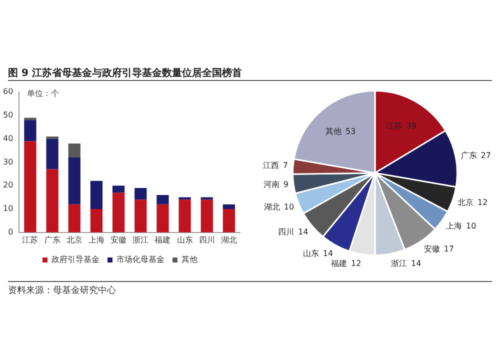 The height and width of the screenshot is (362, 500). What do you see at coordinates (286, 231) in the screenshot?
I see `slice-label: 四川` at bounding box center [286, 231].